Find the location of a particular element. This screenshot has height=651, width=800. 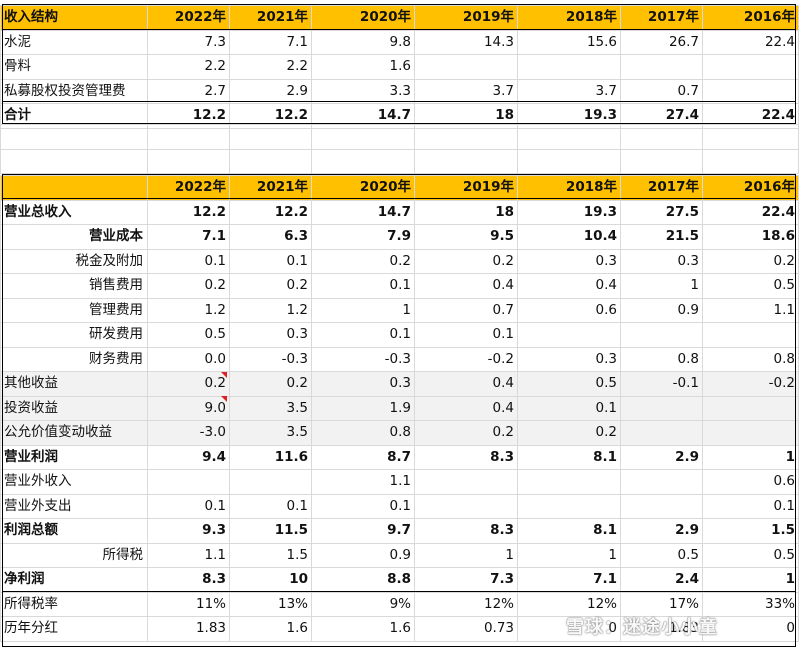

value-cell: 0.9 is located at coordinates (661, 310).